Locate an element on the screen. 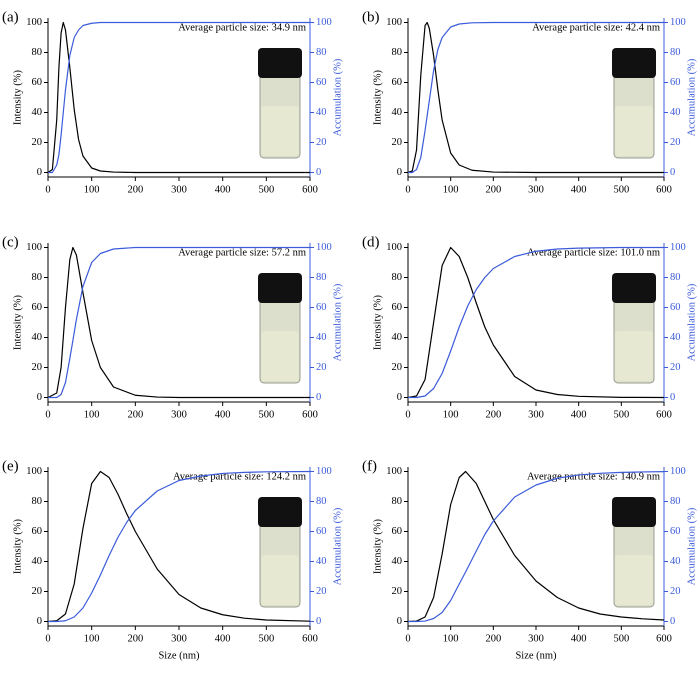 The height and width of the screenshot is (682, 700). y-axis-label: Intensity (%) is located at coordinates (17, 546).